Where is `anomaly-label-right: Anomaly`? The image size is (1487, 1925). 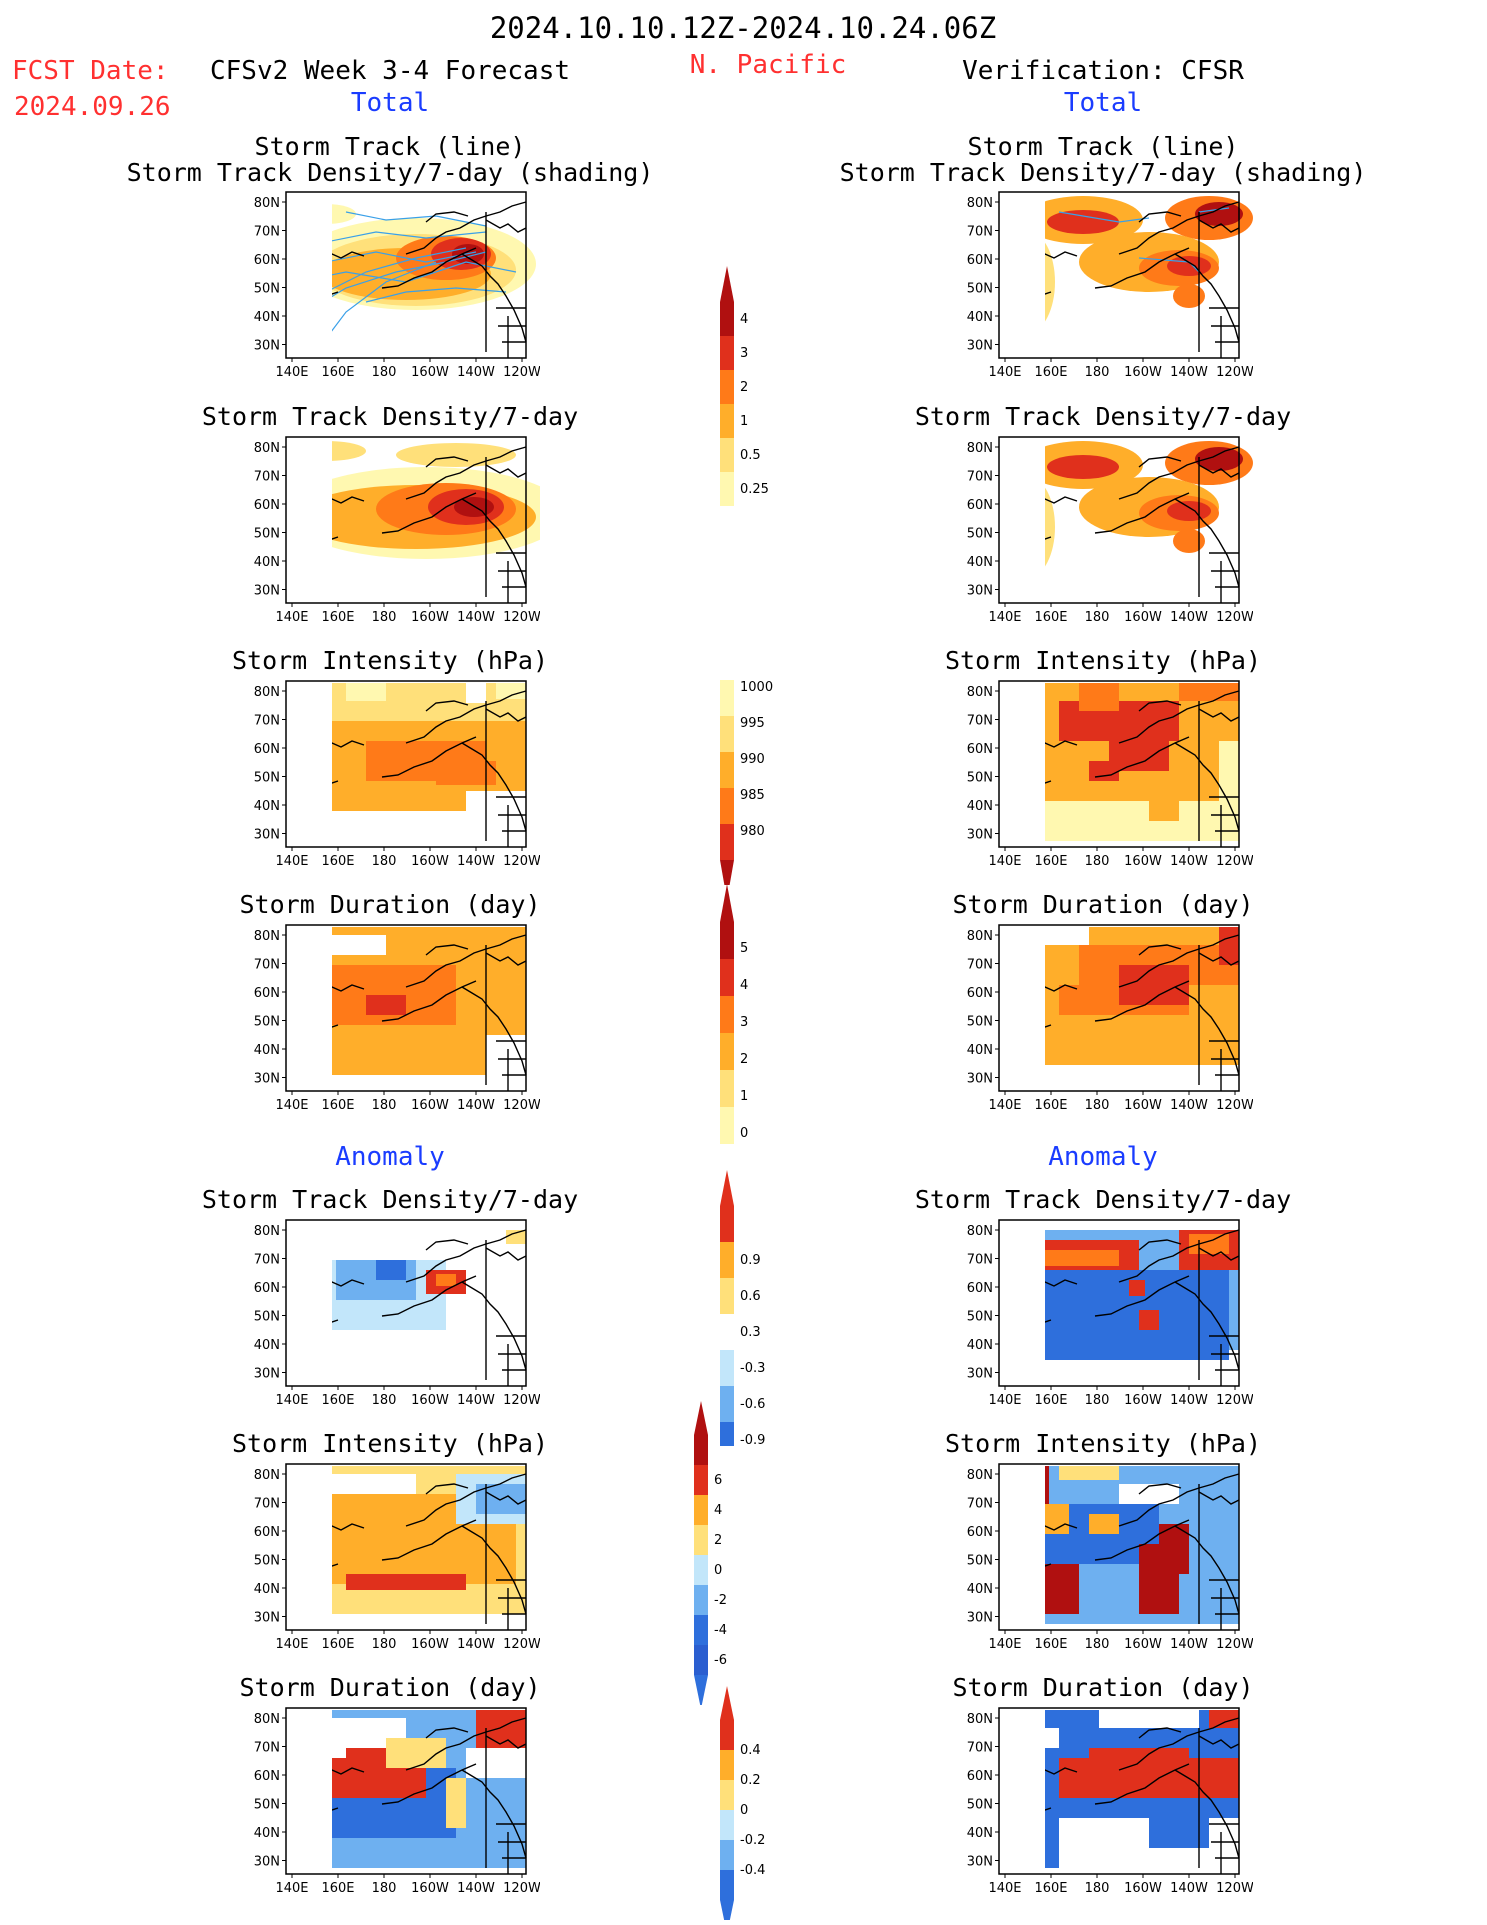 anomaly-label-right: Anomaly is located at coordinates (1103, 1157).